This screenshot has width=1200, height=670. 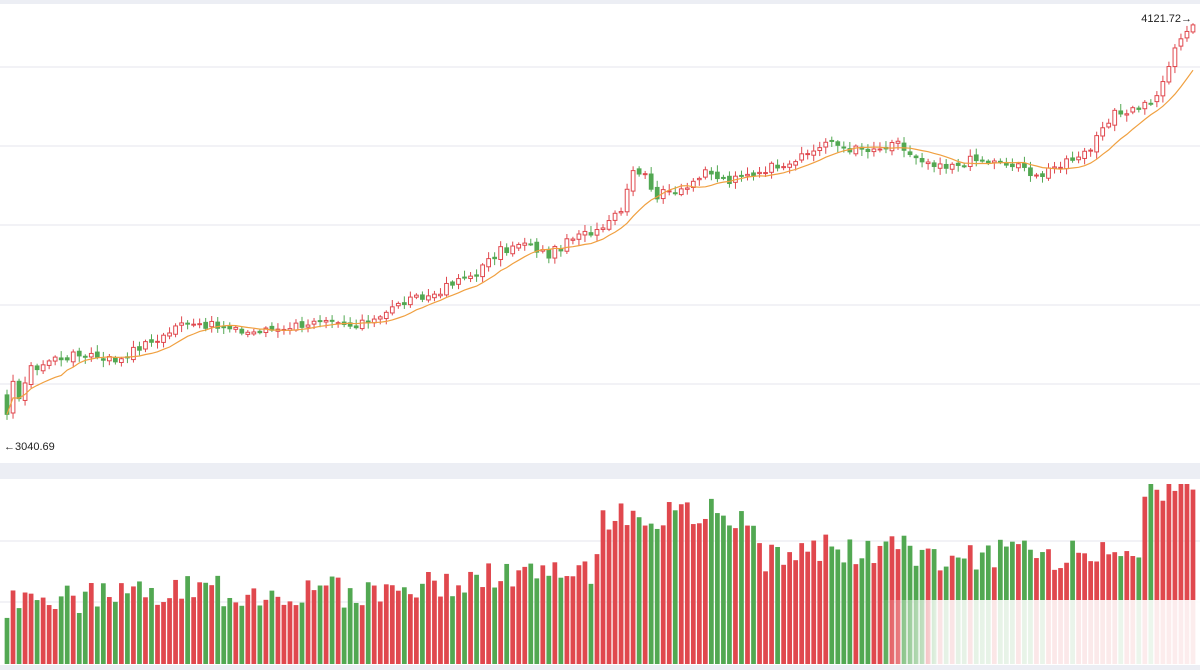 I want to click on top-band, so click(x=600, y=2).